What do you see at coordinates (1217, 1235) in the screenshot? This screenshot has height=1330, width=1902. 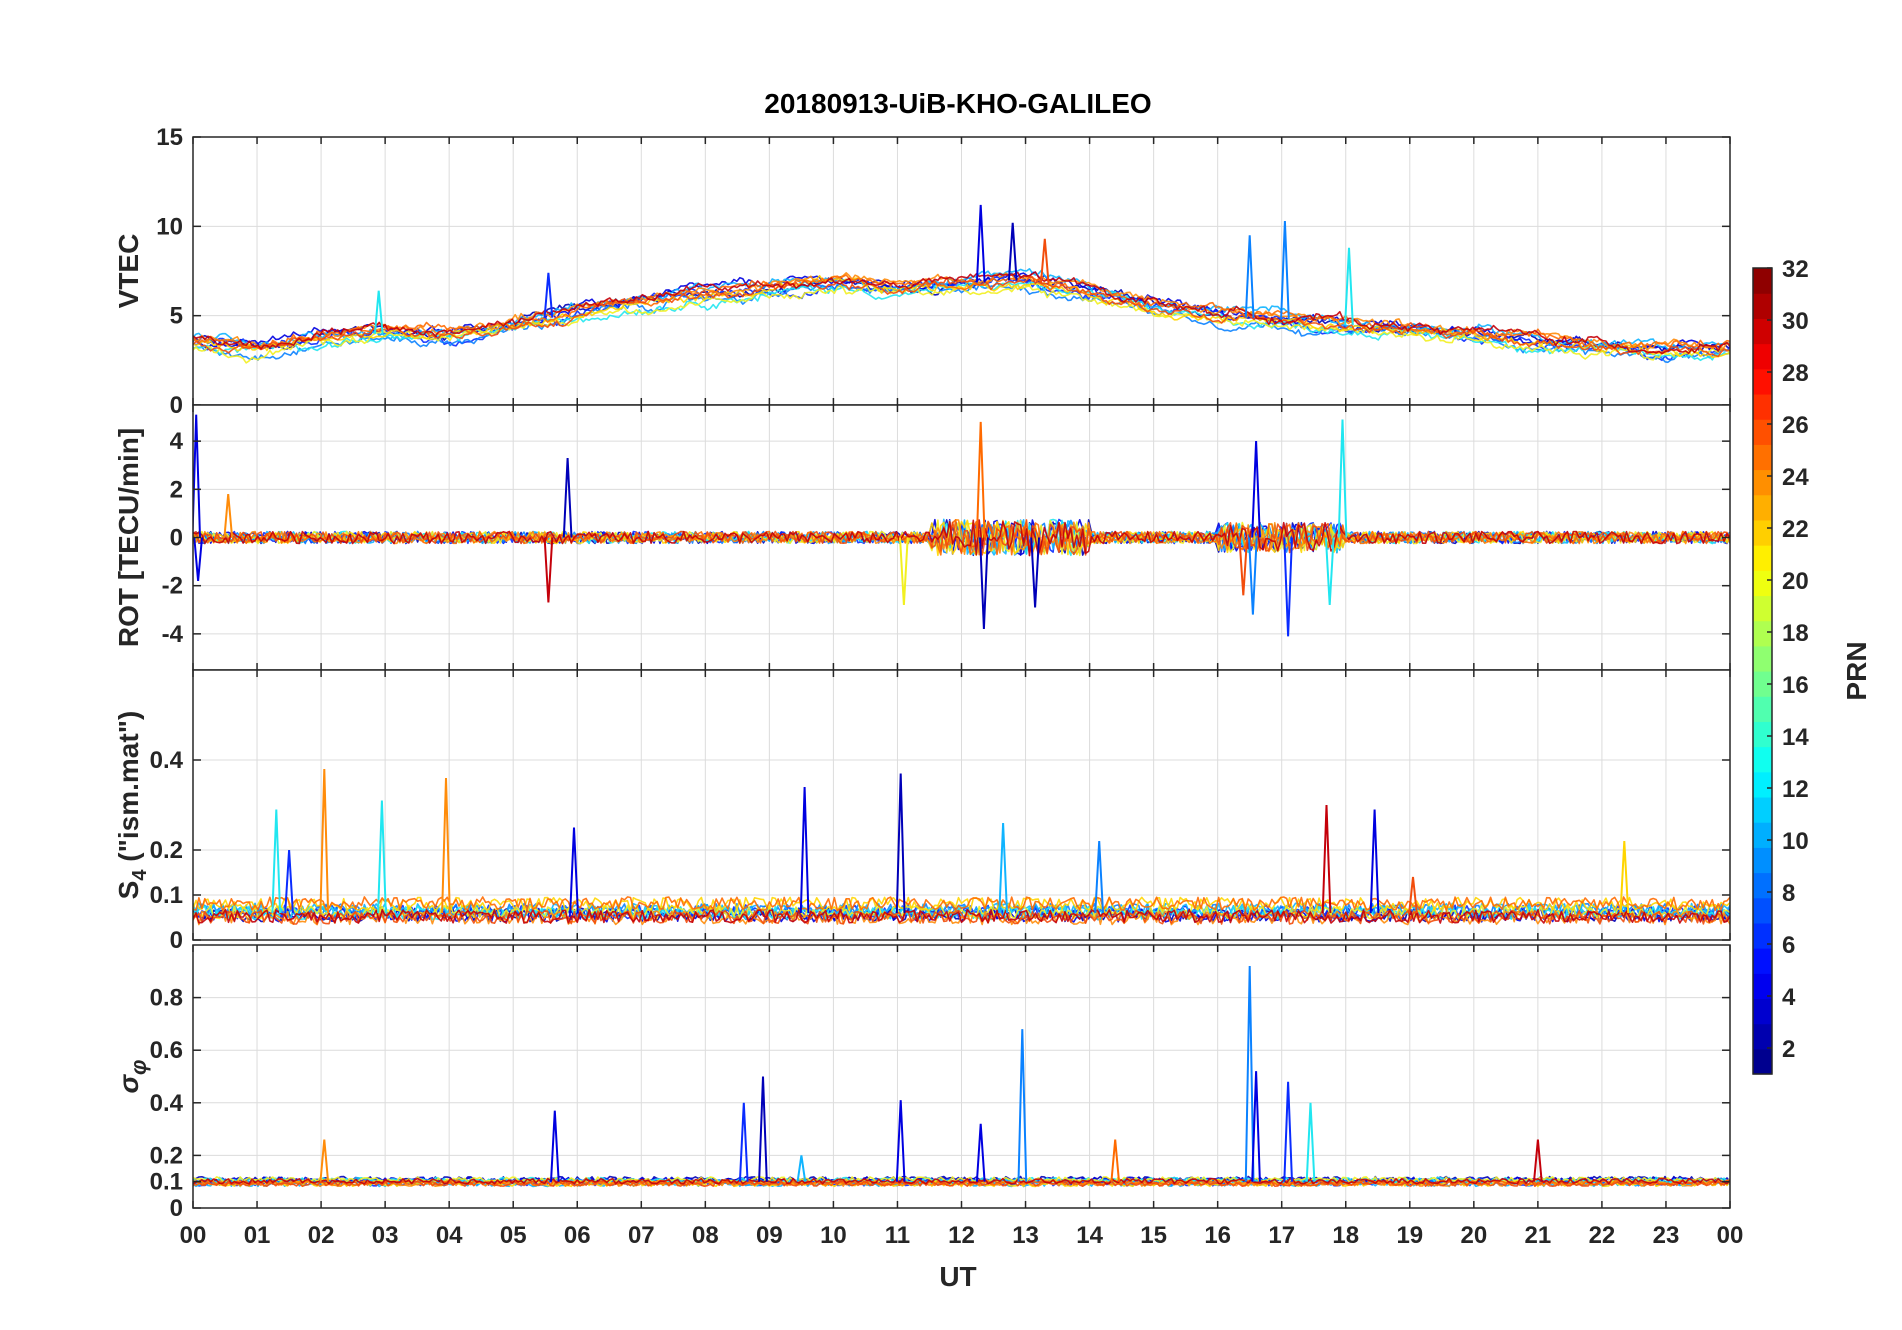 I see `x-tick-label: 16` at bounding box center [1217, 1235].